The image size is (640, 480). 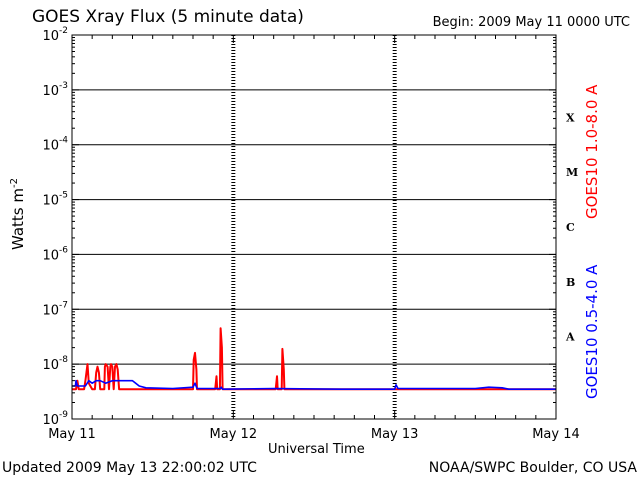 What do you see at coordinates (234, 434) in the screenshot?
I see `x-tick-label: May 12` at bounding box center [234, 434].